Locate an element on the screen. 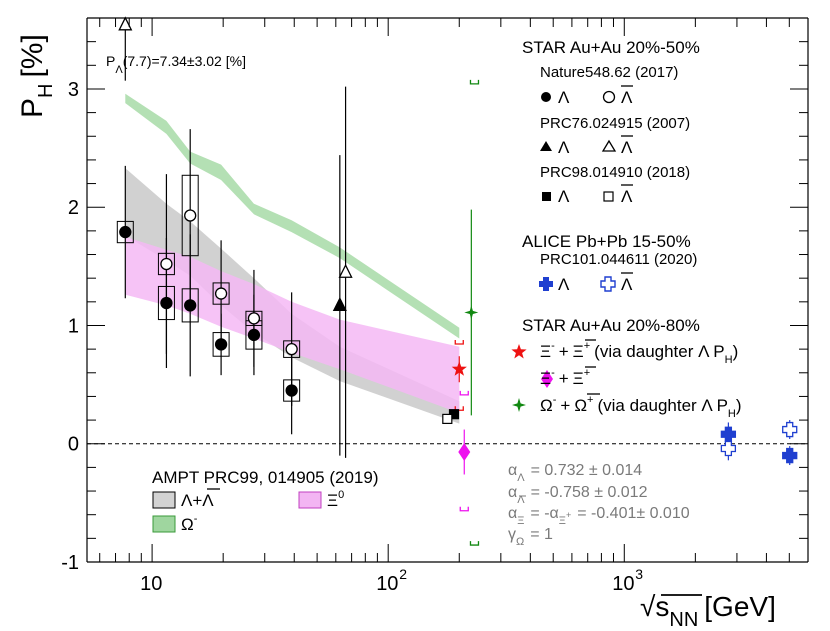 The image size is (830, 631). legend-antilambda-label-4: Λ is located at coordinates (627, 284).